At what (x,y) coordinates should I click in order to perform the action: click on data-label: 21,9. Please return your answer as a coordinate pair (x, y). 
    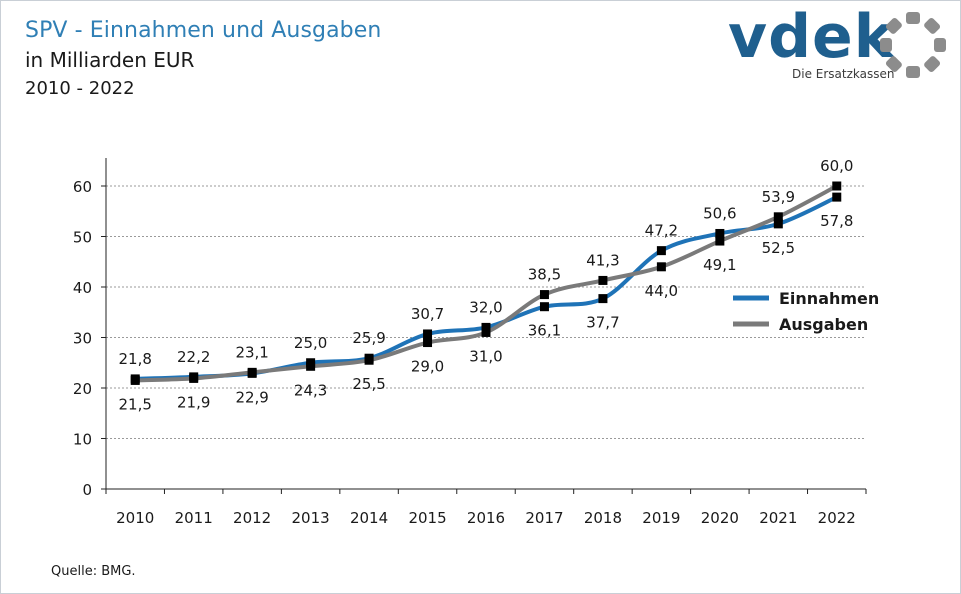
    Looking at the image, I should click on (193, 402).